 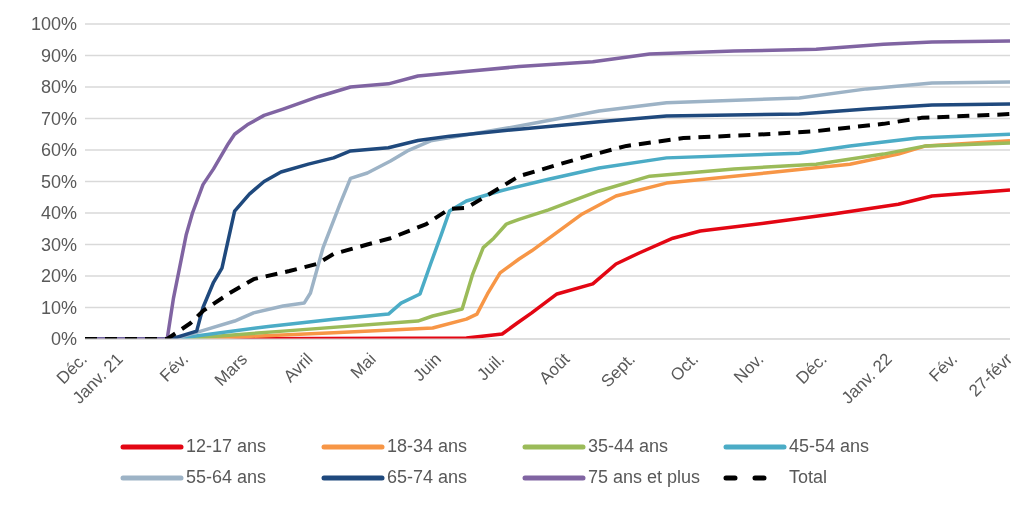 I want to click on y-tick-label: 60%, so click(x=58, y=150).